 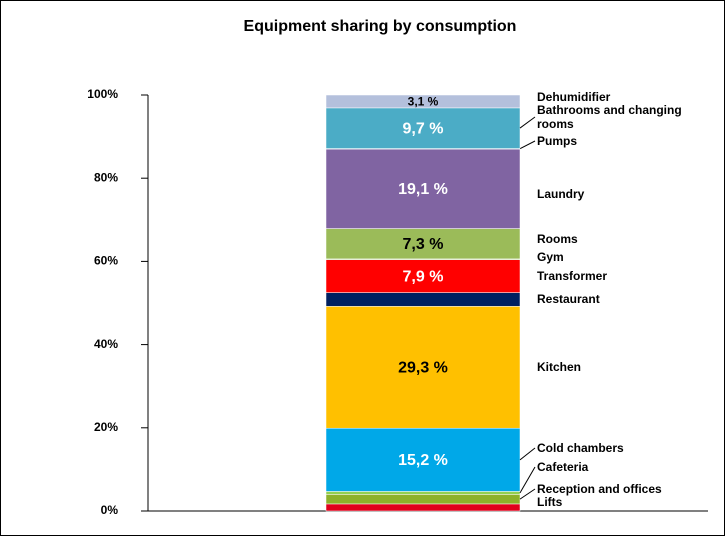 What do you see at coordinates (102, 94) in the screenshot?
I see `y-tick-label: 100%` at bounding box center [102, 94].